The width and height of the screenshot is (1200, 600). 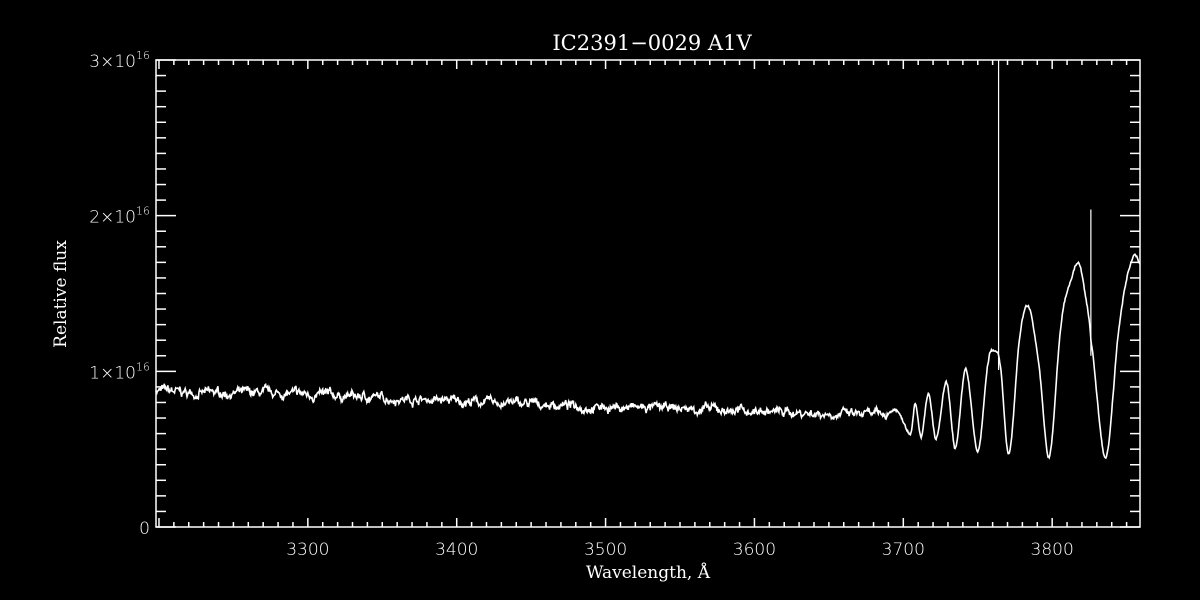 What do you see at coordinates (605, 550) in the screenshot?
I see `x-tick-label: 3500` at bounding box center [605, 550].